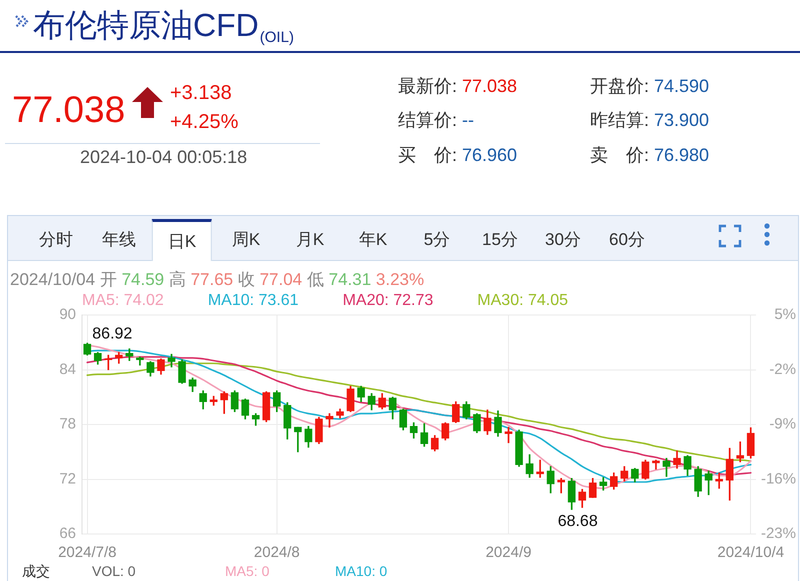 The width and height of the screenshot is (800, 581). What do you see at coordinates (509, 553) in the screenshot?
I see `x-tick-label: 2024/9` at bounding box center [509, 553].